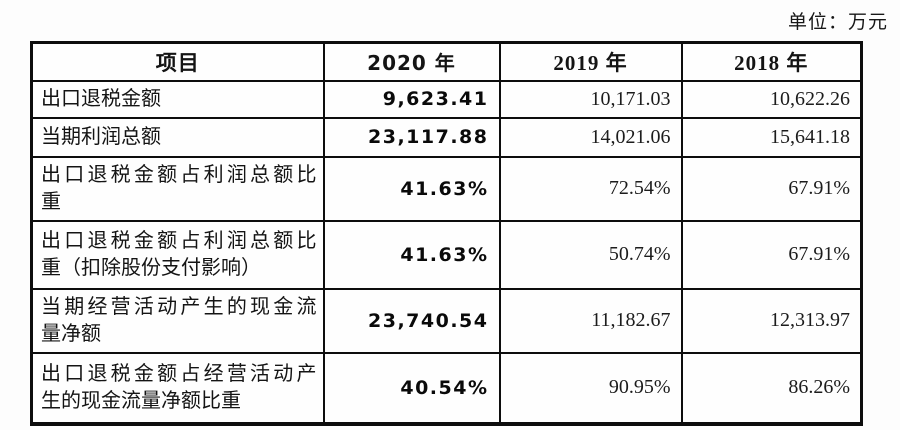 This screenshot has height=430, width=900. I want to click on value-cell-2020: 40.54%, so click(411, 388).